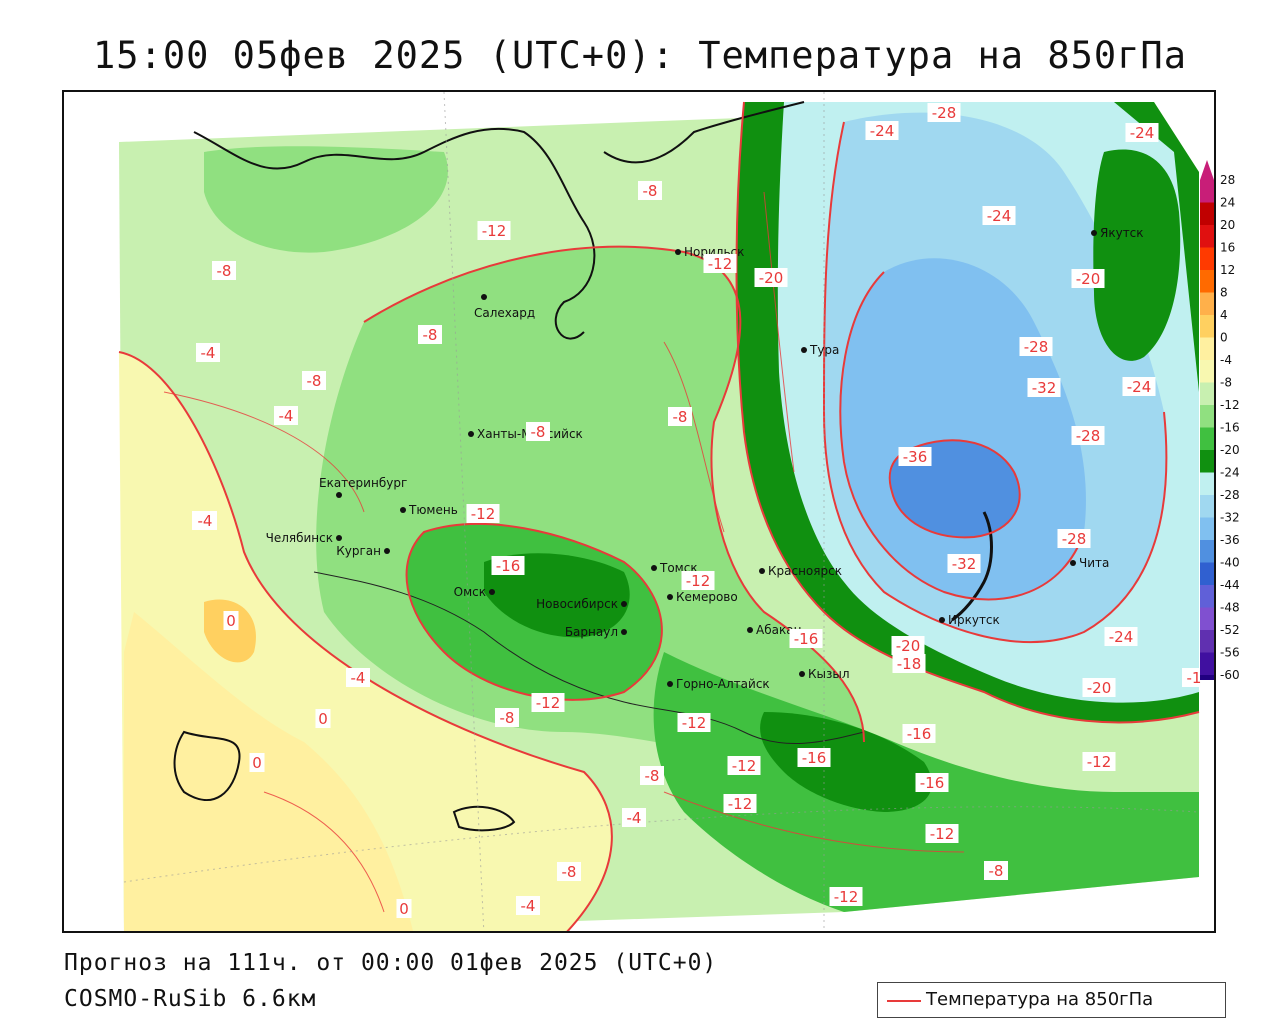  I want to click on city-label: Кызыл, so click(829, 674).